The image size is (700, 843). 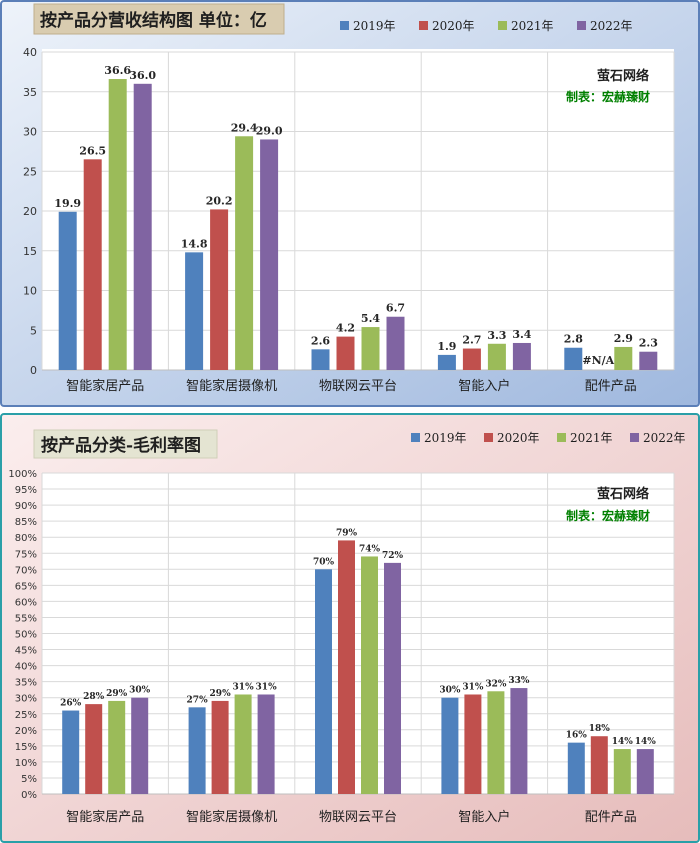 I want to click on y-tick-label: 10, so click(x=30, y=291).